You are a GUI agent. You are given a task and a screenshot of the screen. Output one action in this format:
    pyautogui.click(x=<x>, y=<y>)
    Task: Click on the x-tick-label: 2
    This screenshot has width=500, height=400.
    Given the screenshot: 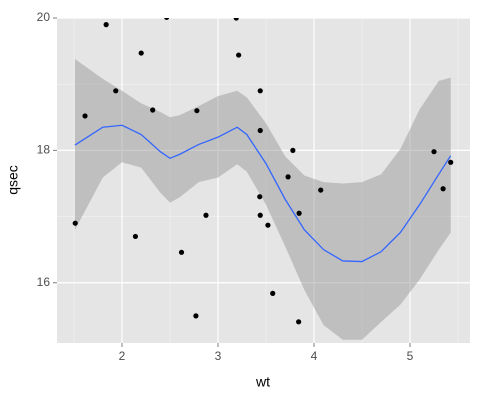 What is the action you would take?
    pyautogui.click(x=122, y=356)
    